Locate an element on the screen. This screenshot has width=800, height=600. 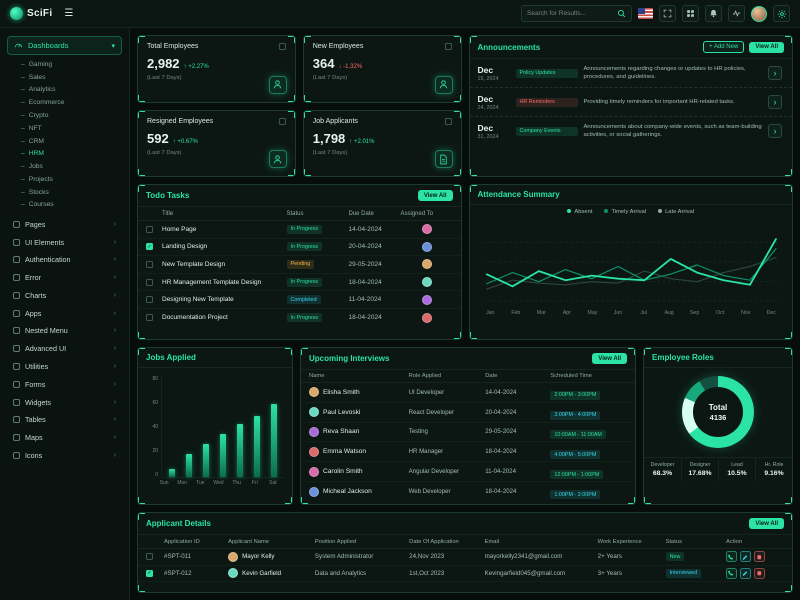
role-label: Designer is located at coordinates (700, 465).